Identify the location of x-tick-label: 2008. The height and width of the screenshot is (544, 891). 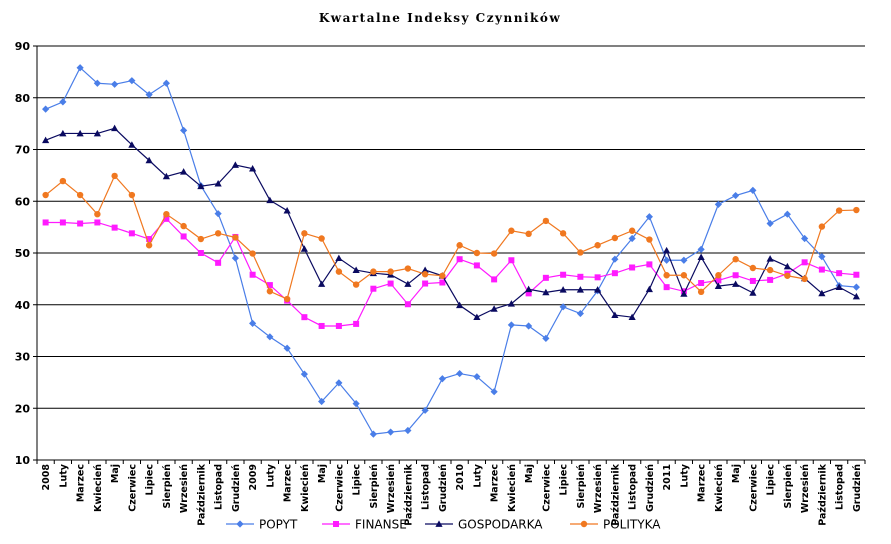
(46, 477).